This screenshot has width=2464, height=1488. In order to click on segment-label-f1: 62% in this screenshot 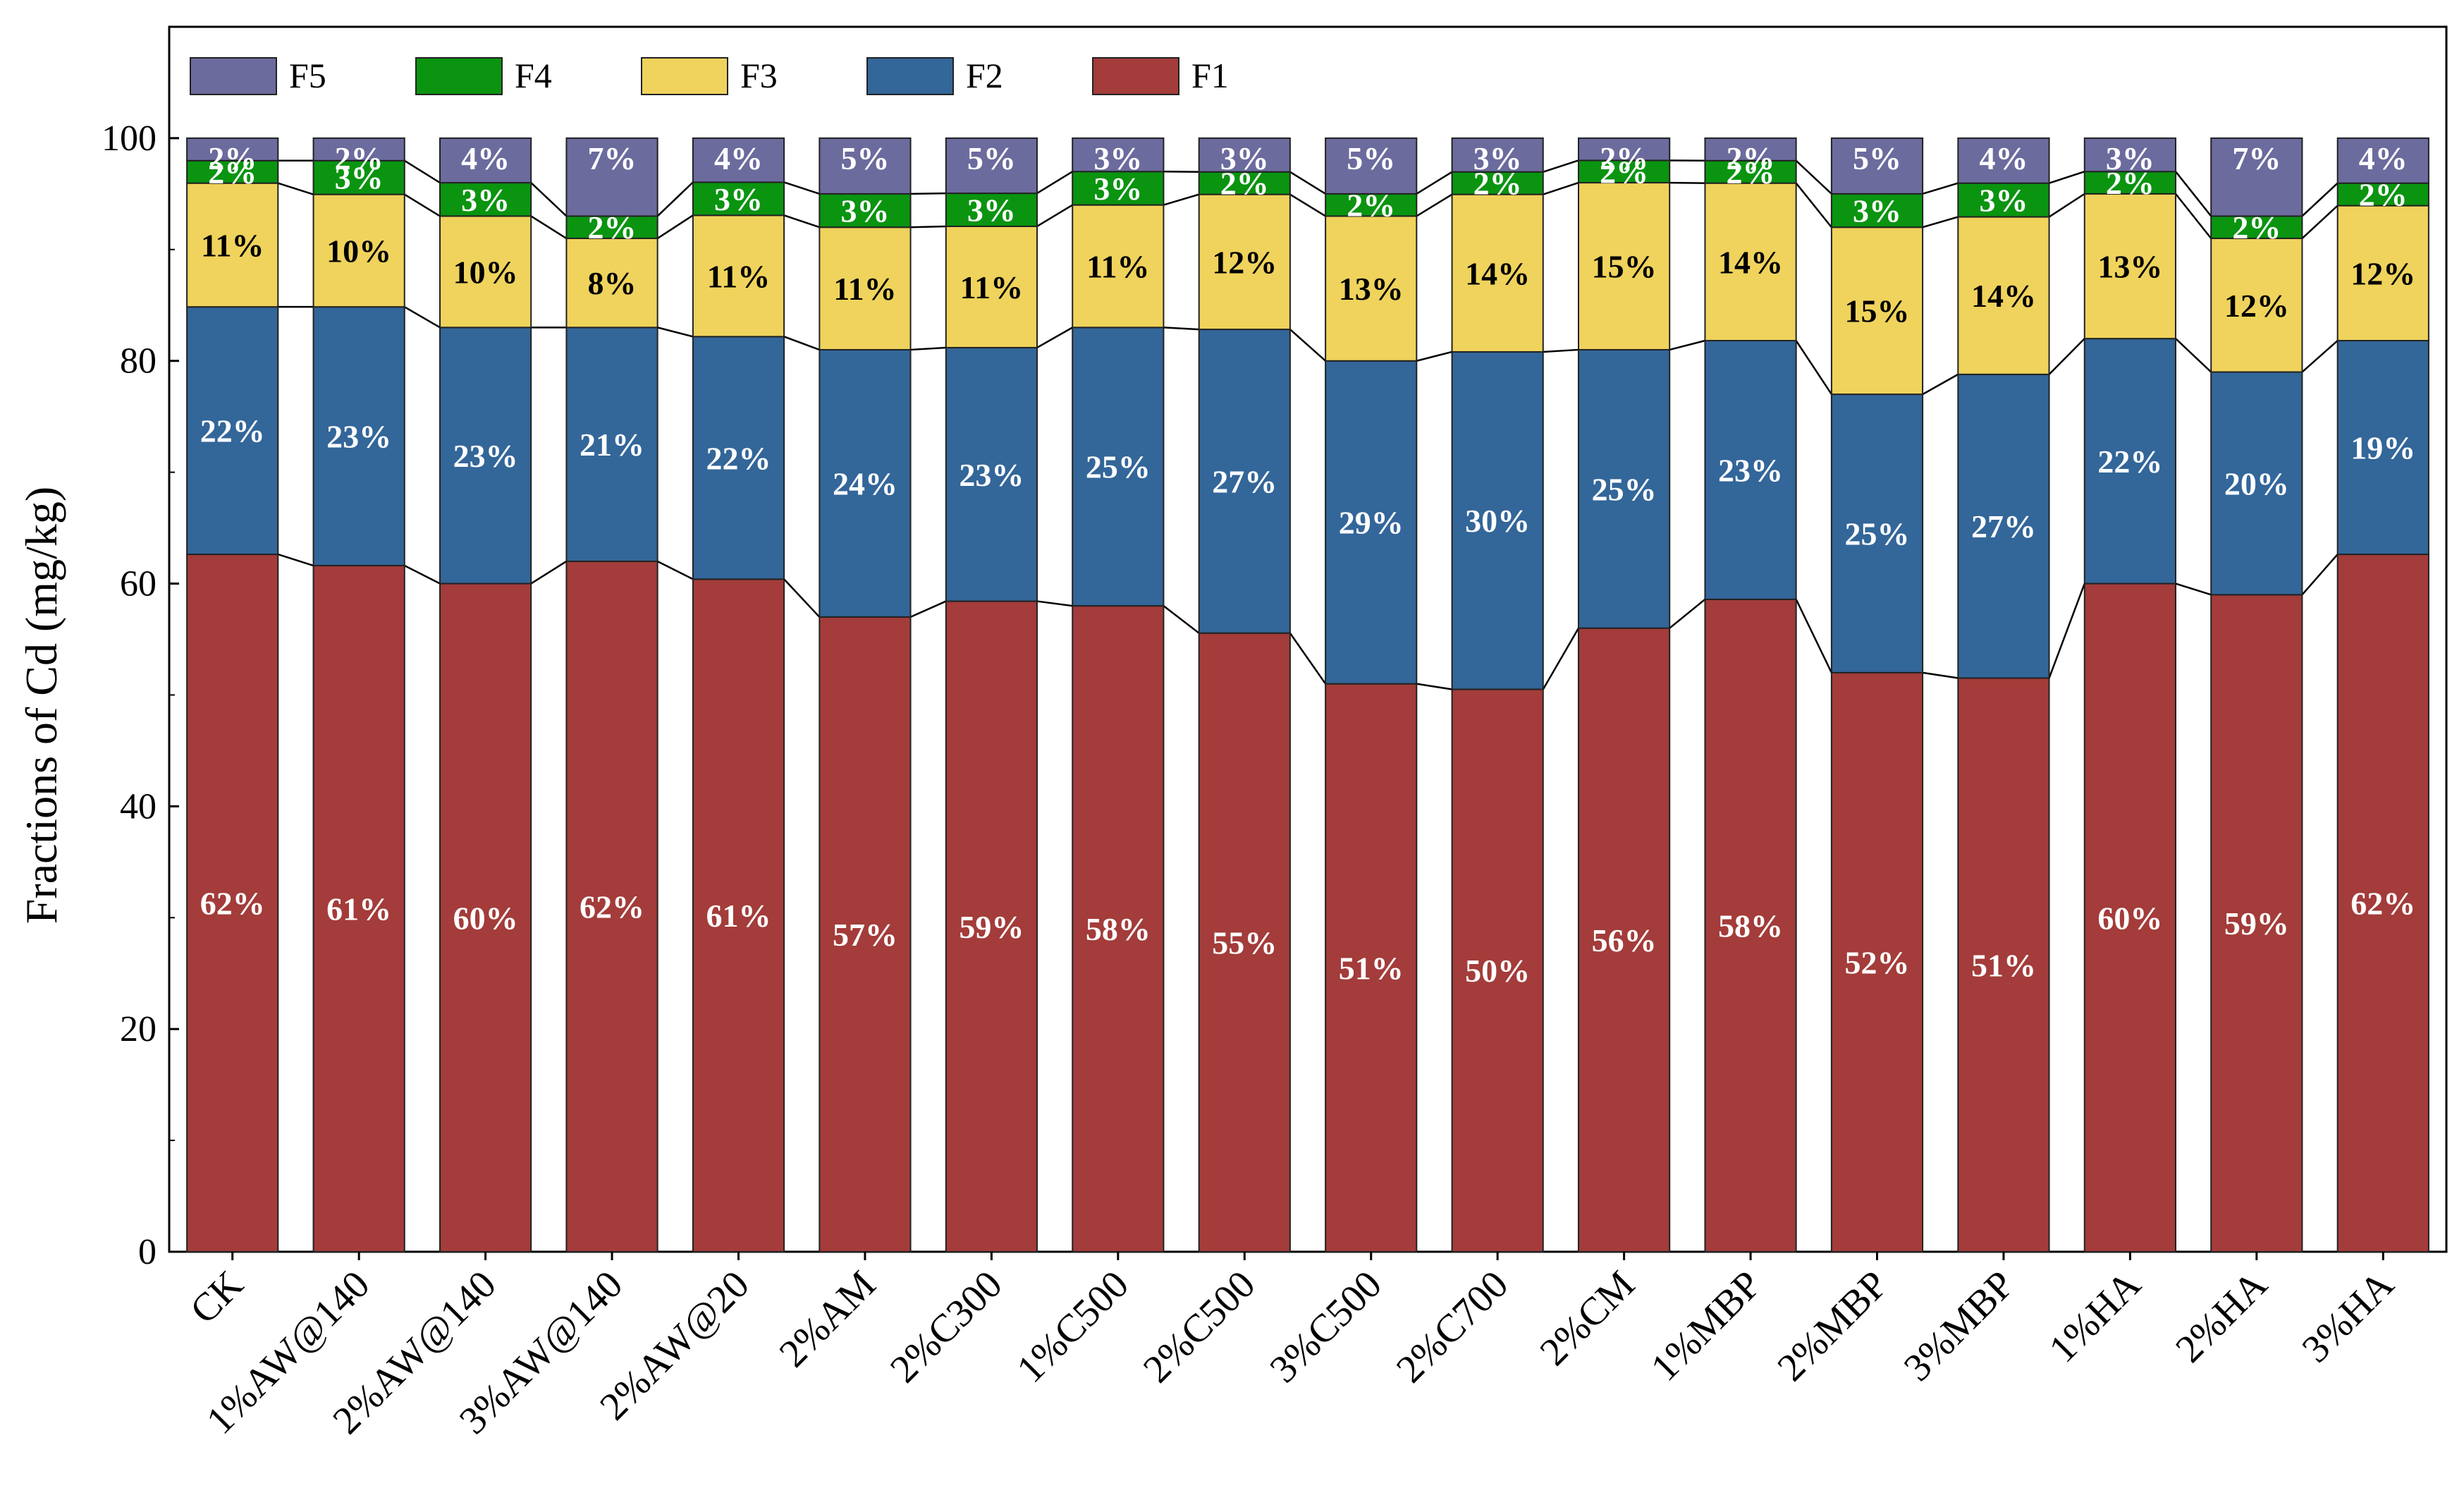, I will do `click(612, 907)`.